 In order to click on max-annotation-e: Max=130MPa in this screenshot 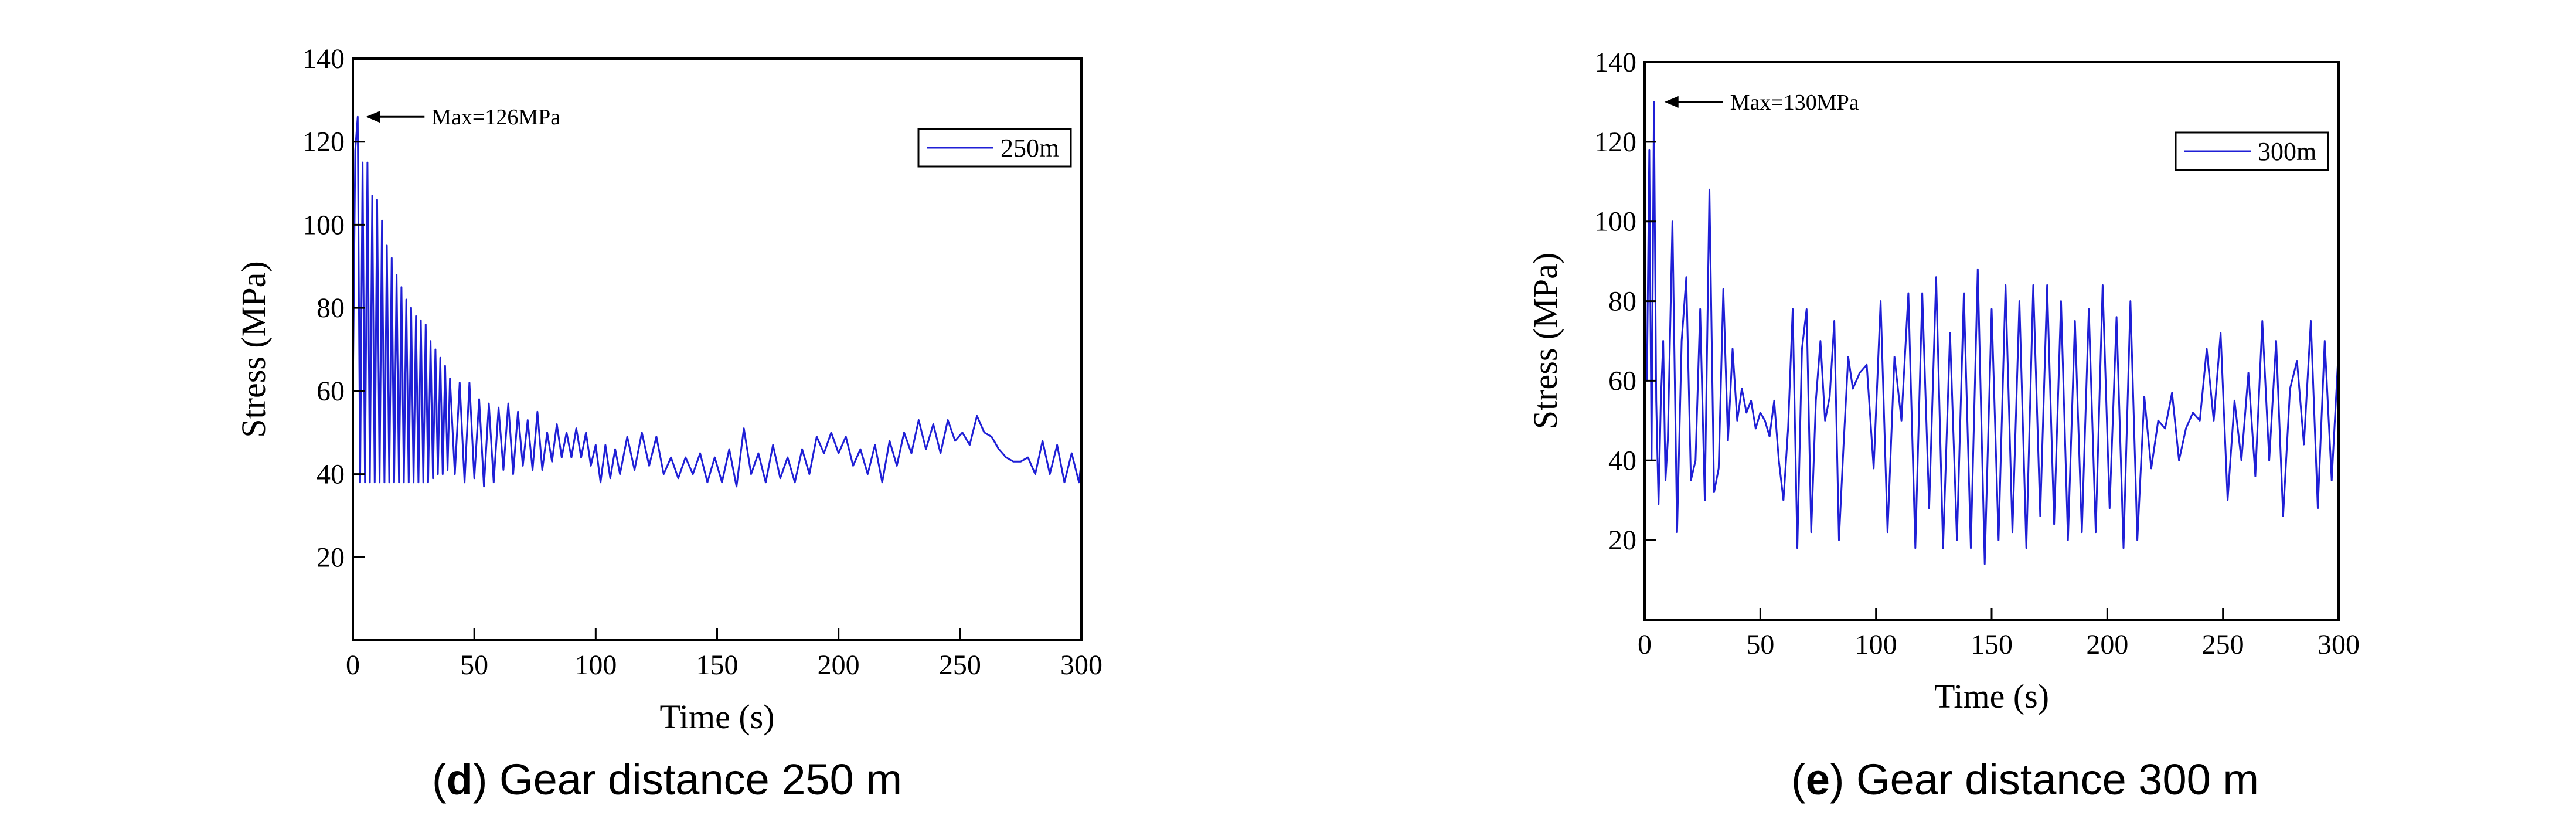, I will do `click(1761, 102)`.